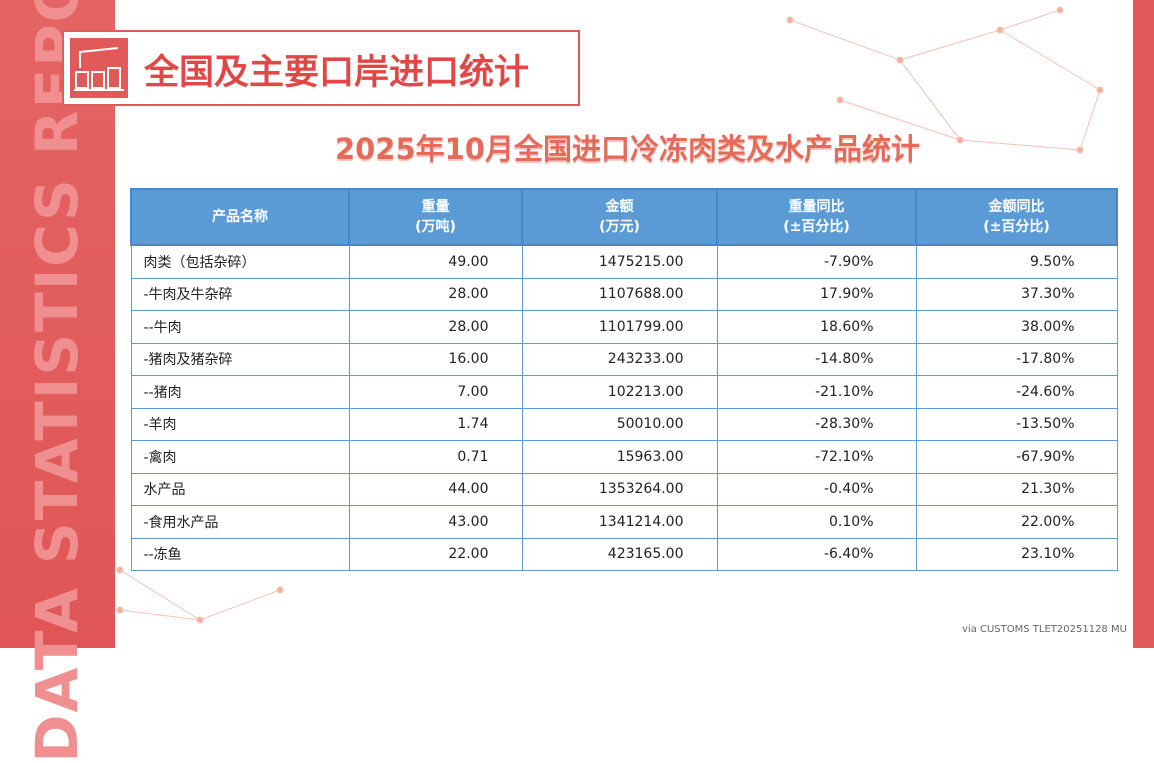 The width and height of the screenshot is (1154, 763). I want to click on column-header: 金额同比 (±百分比), so click(1016, 217).